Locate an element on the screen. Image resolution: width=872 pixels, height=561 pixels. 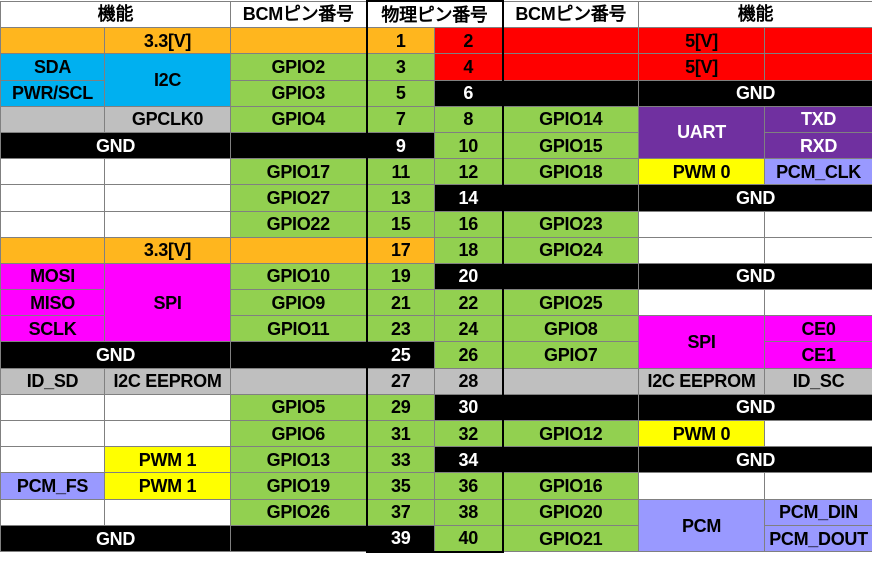
function-cell: TXD is located at coordinates (818, 119).